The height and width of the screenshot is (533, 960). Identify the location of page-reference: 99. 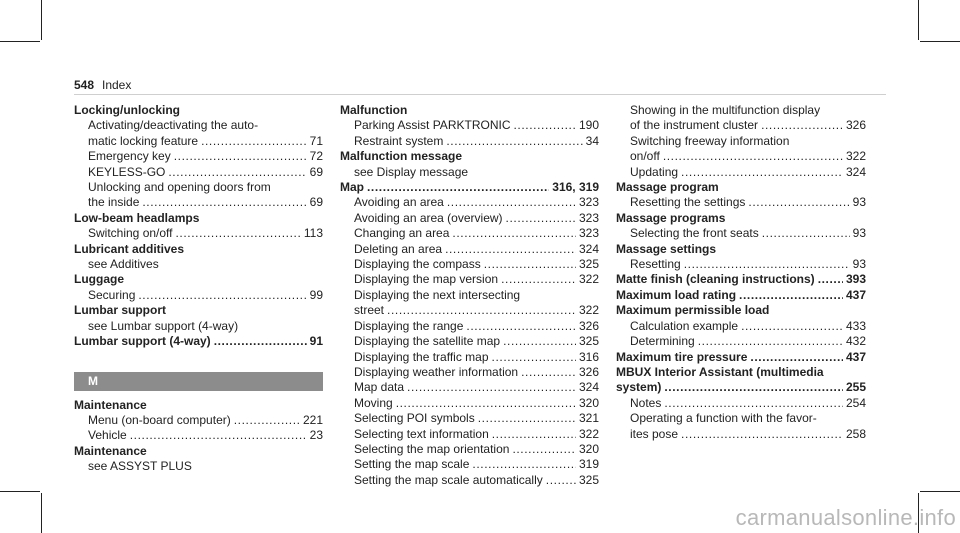
(316, 294).